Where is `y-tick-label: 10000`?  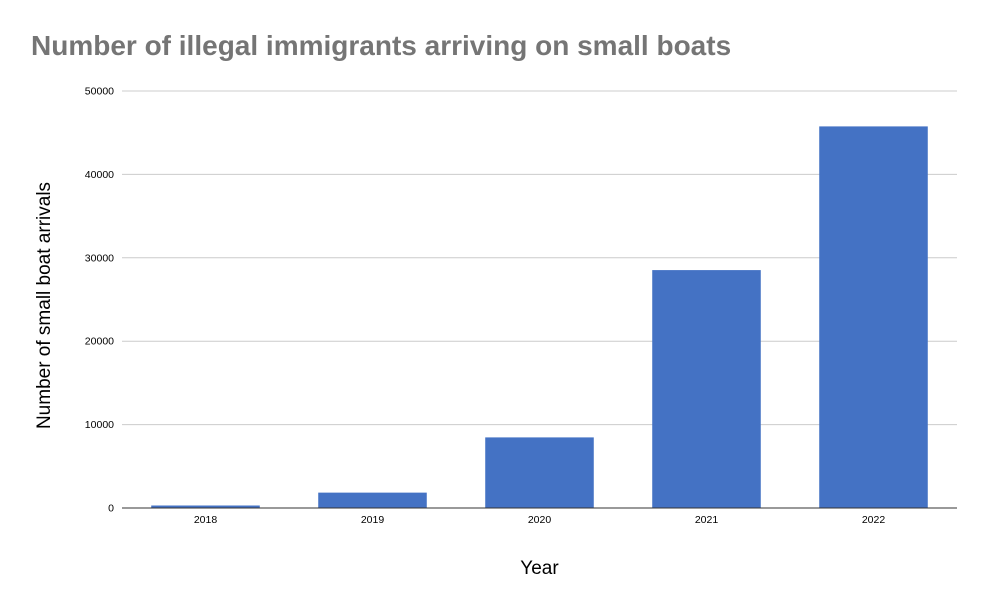
y-tick-label: 10000 is located at coordinates (99, 425).